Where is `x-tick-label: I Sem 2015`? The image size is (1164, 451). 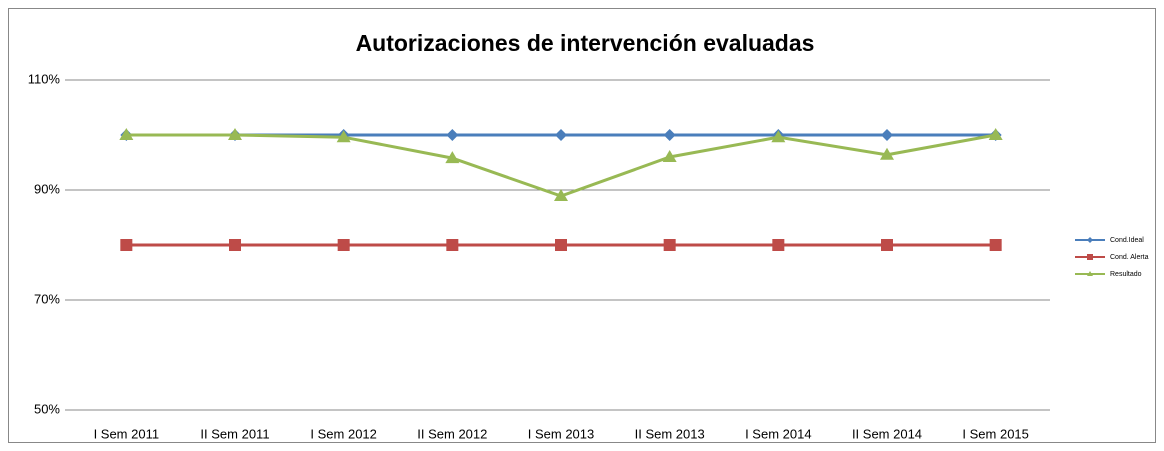 x-tick-label: I Sem 2015 is located at coordinates (995, 433).